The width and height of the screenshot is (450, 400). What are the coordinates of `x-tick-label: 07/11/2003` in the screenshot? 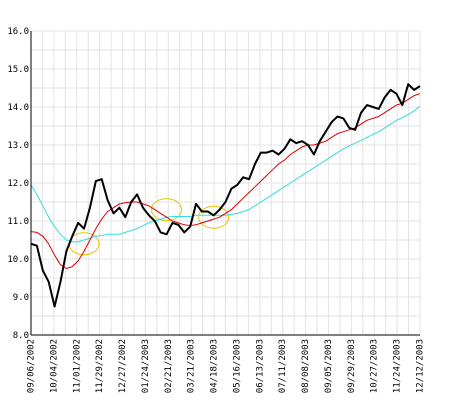 It's located at (283, 366).